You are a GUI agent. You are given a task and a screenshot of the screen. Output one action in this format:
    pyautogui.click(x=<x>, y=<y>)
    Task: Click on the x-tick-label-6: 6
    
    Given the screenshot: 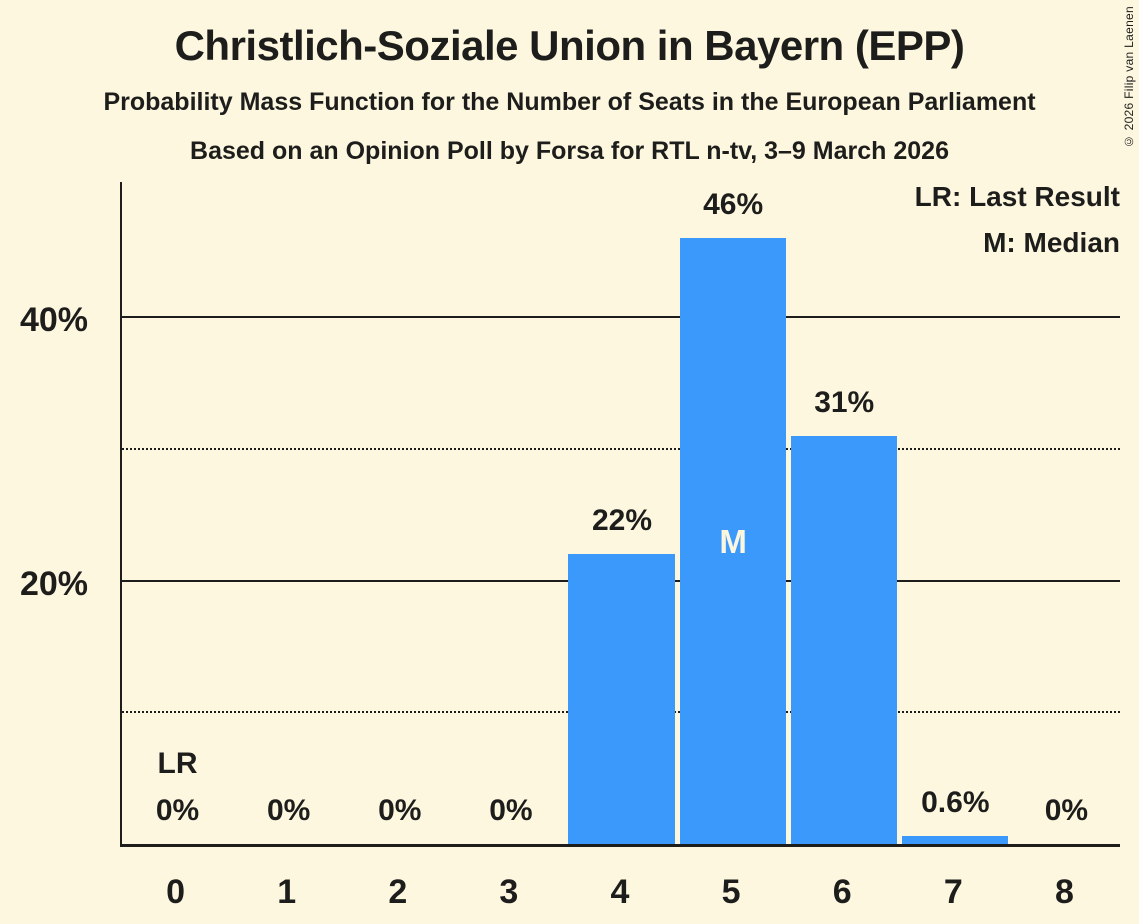 What is the action you would take?
    pyautogui.click(x=842, y=892)
    